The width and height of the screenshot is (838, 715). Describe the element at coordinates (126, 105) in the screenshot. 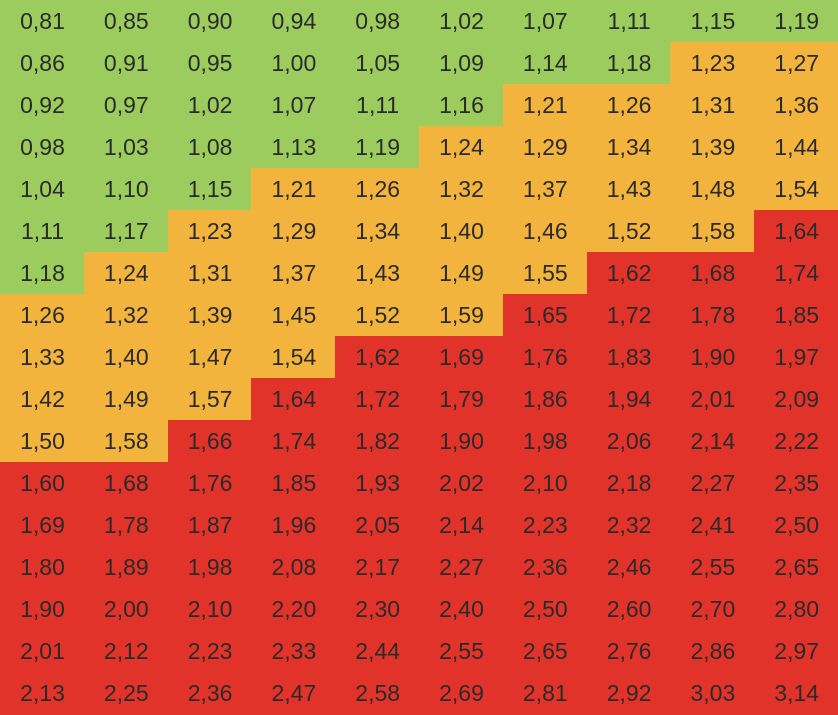

I see `heatmap-cell: 0,97` at that location.